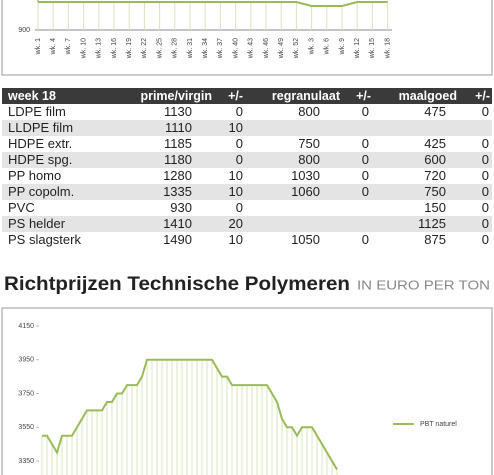 The width and height of the screenshot is (494, 475). Describe the element at coordinates (26, 393) in the screenshot. I see `y-tick-label: 3750` at that location.